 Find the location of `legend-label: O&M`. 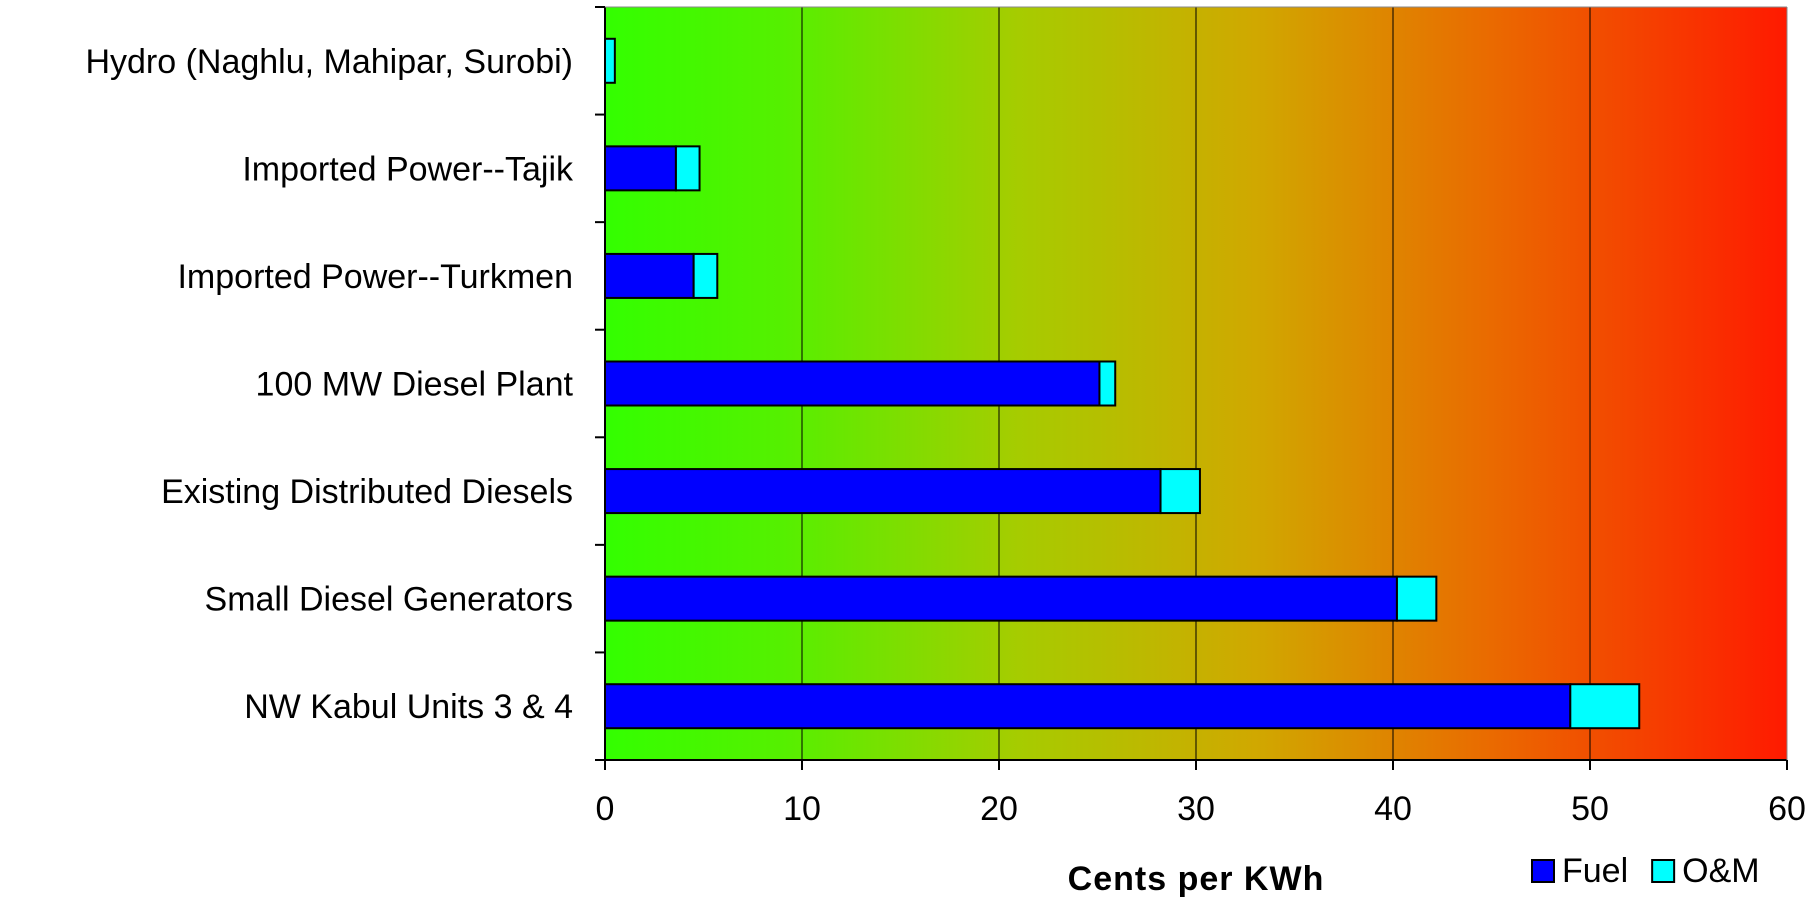

legend-label: O&M is located at coordinates (1720, 871).